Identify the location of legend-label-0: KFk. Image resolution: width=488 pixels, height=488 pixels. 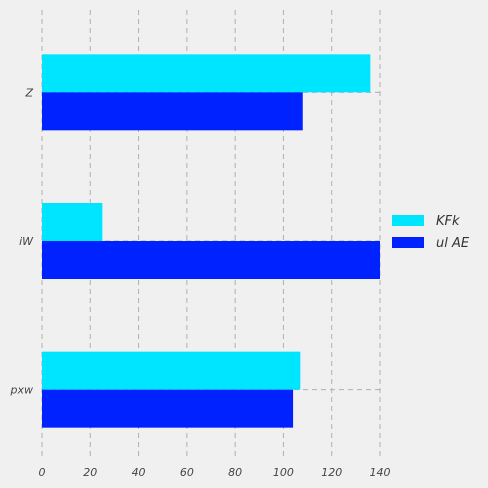
(448, 221).